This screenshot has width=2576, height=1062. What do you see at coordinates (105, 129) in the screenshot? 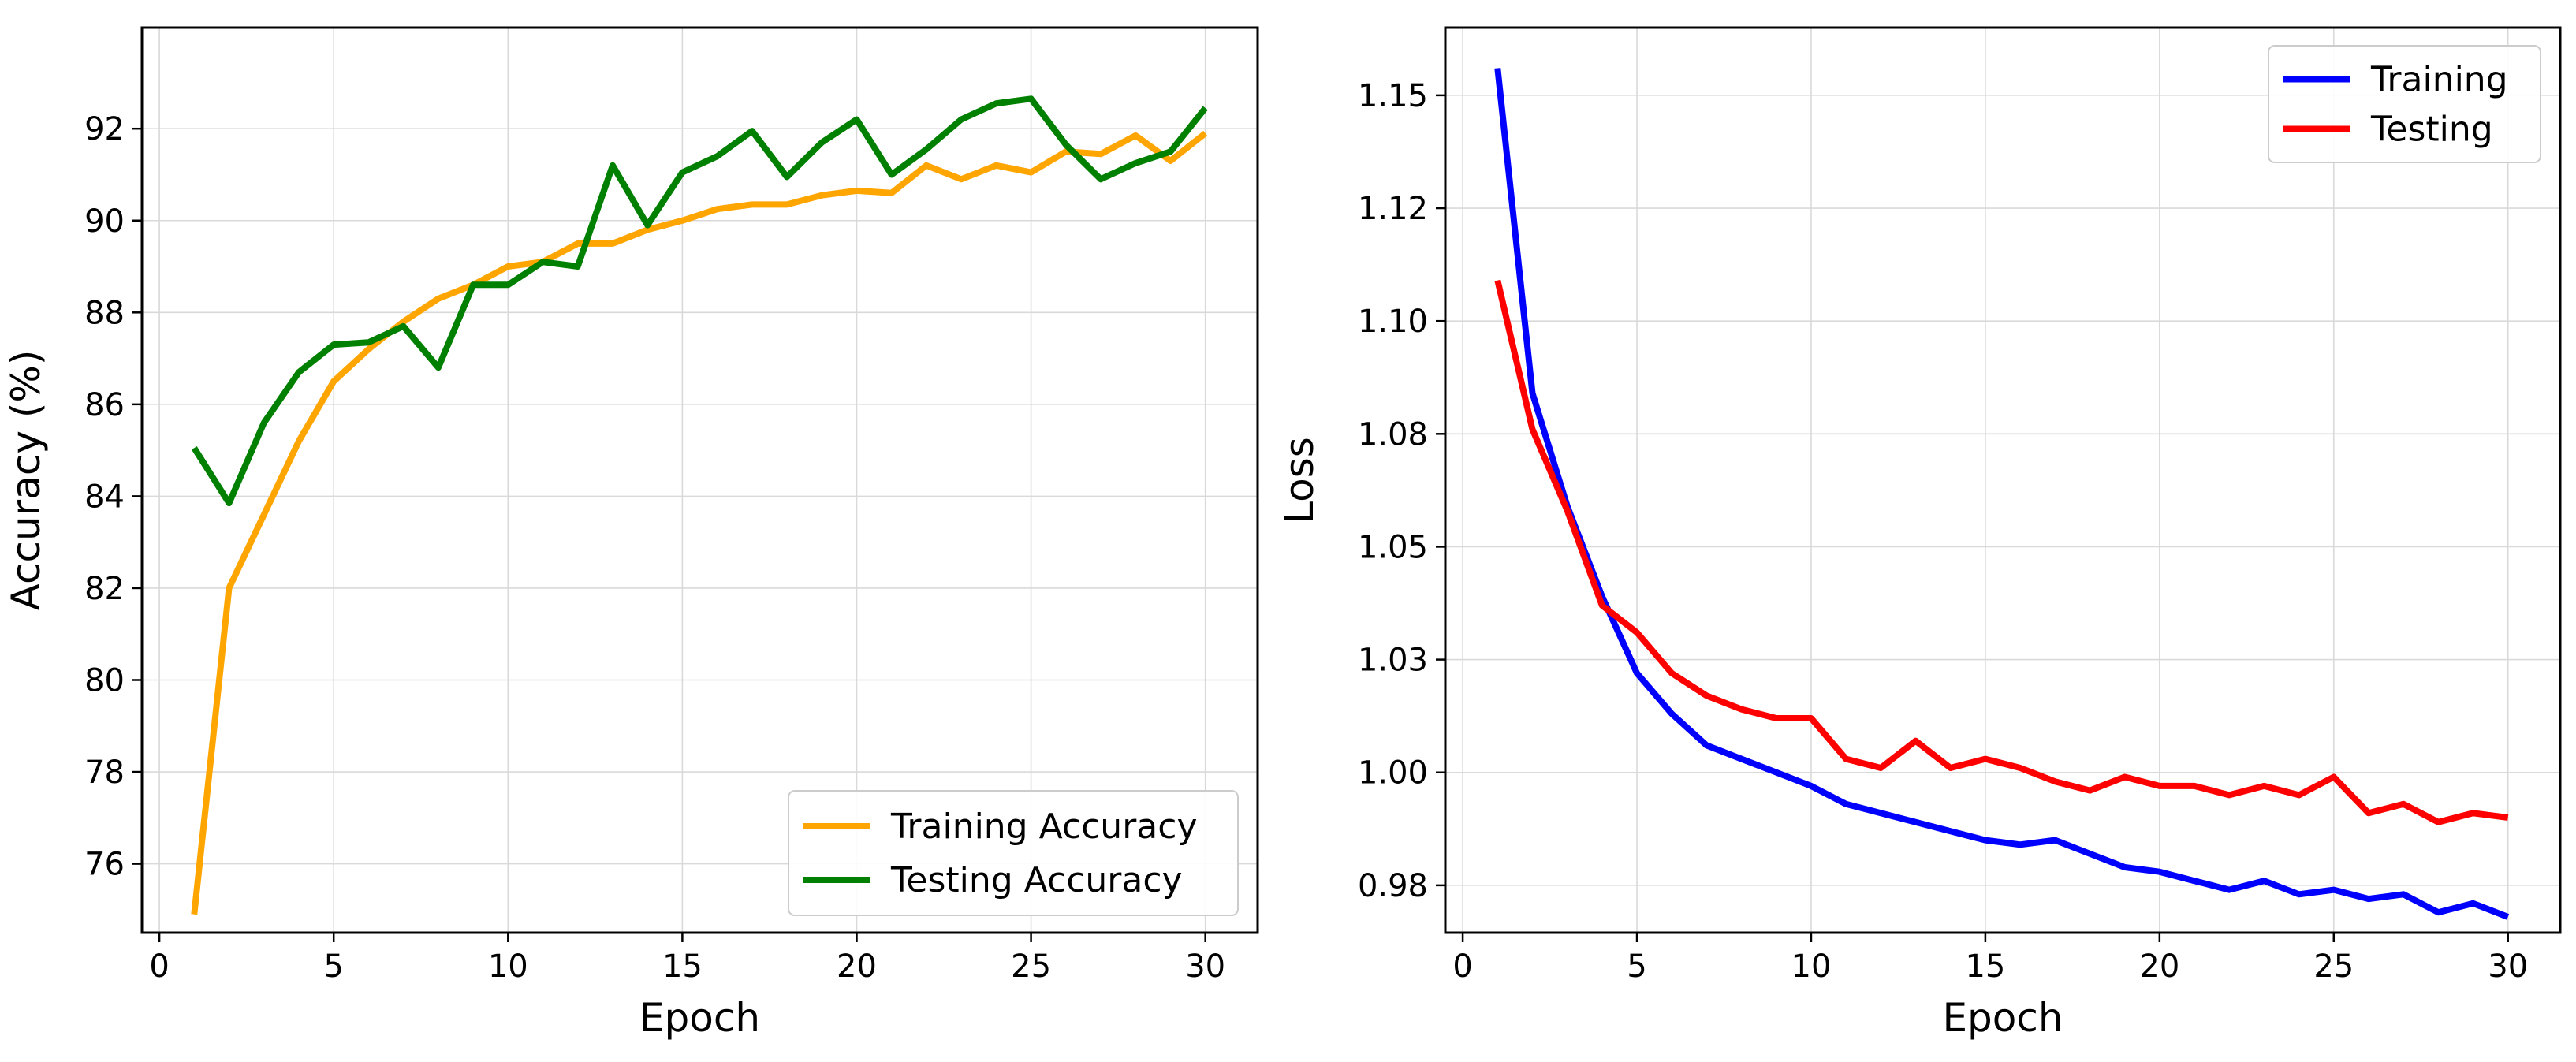
I see `chart1-ytick-label: 92` at bounding box center [105, 129].